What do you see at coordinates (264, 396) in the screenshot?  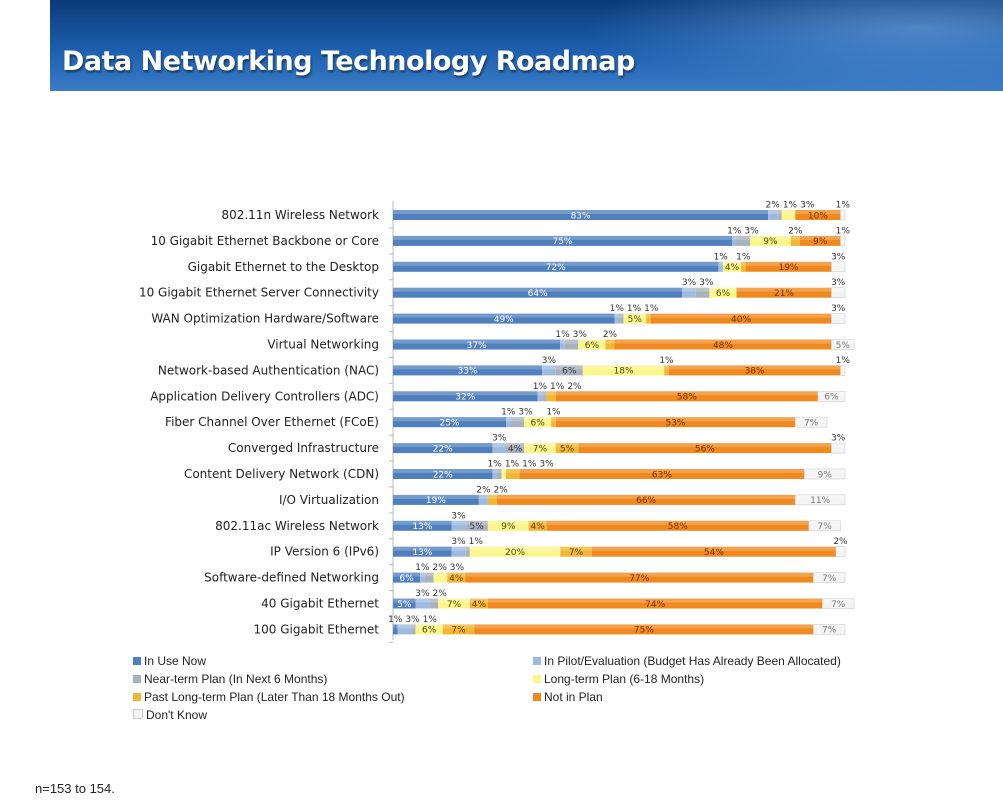 I see `category-label: Application Delivery Controllers (ADC)` at bounding box center [264, 396].